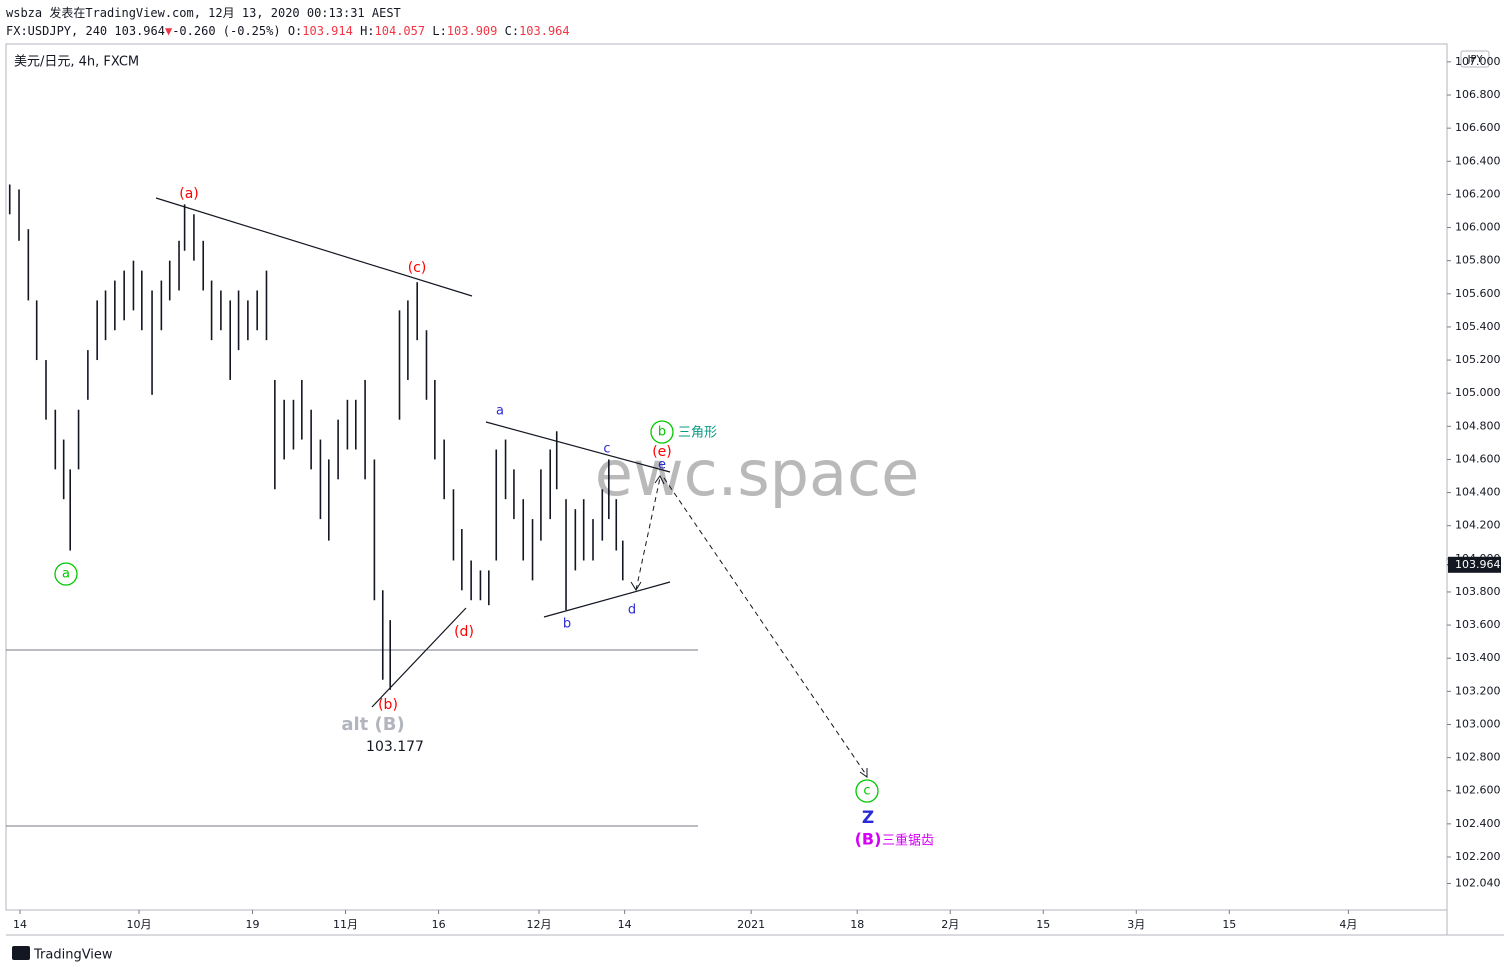 This screenshot has height=974, width=1510. What do you see at coordinates (139, 924) in the screenshot?
I see `x-tick-label: 10月` at bounding box center [139, 924].